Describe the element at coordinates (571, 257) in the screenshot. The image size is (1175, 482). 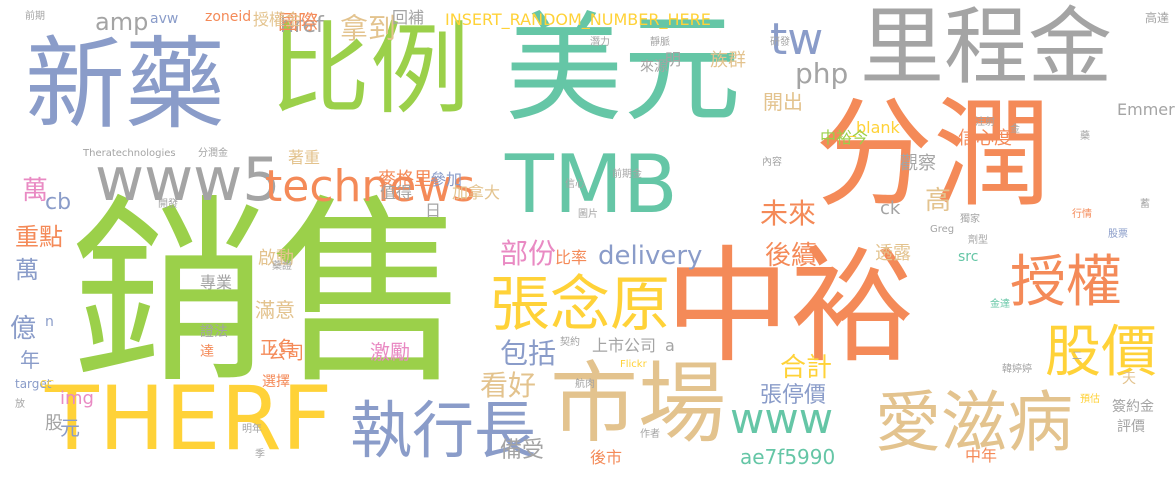
I see `word-bilv: 比率` at that location.